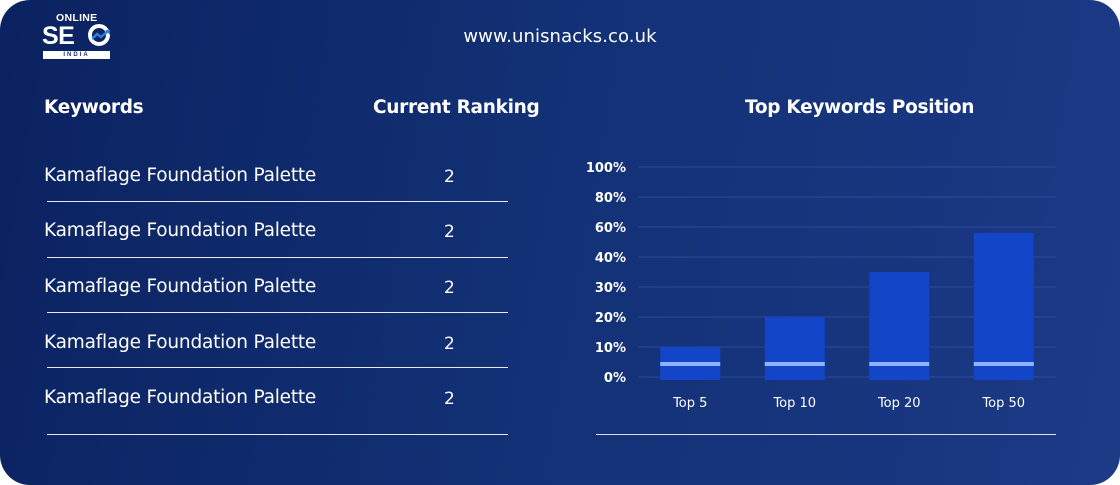 The height and width of the screenshot is (485, 1120). Describe the element at coordinates (610, 228) in the screenshot. I see `y-tick-label: 60%` at that location.